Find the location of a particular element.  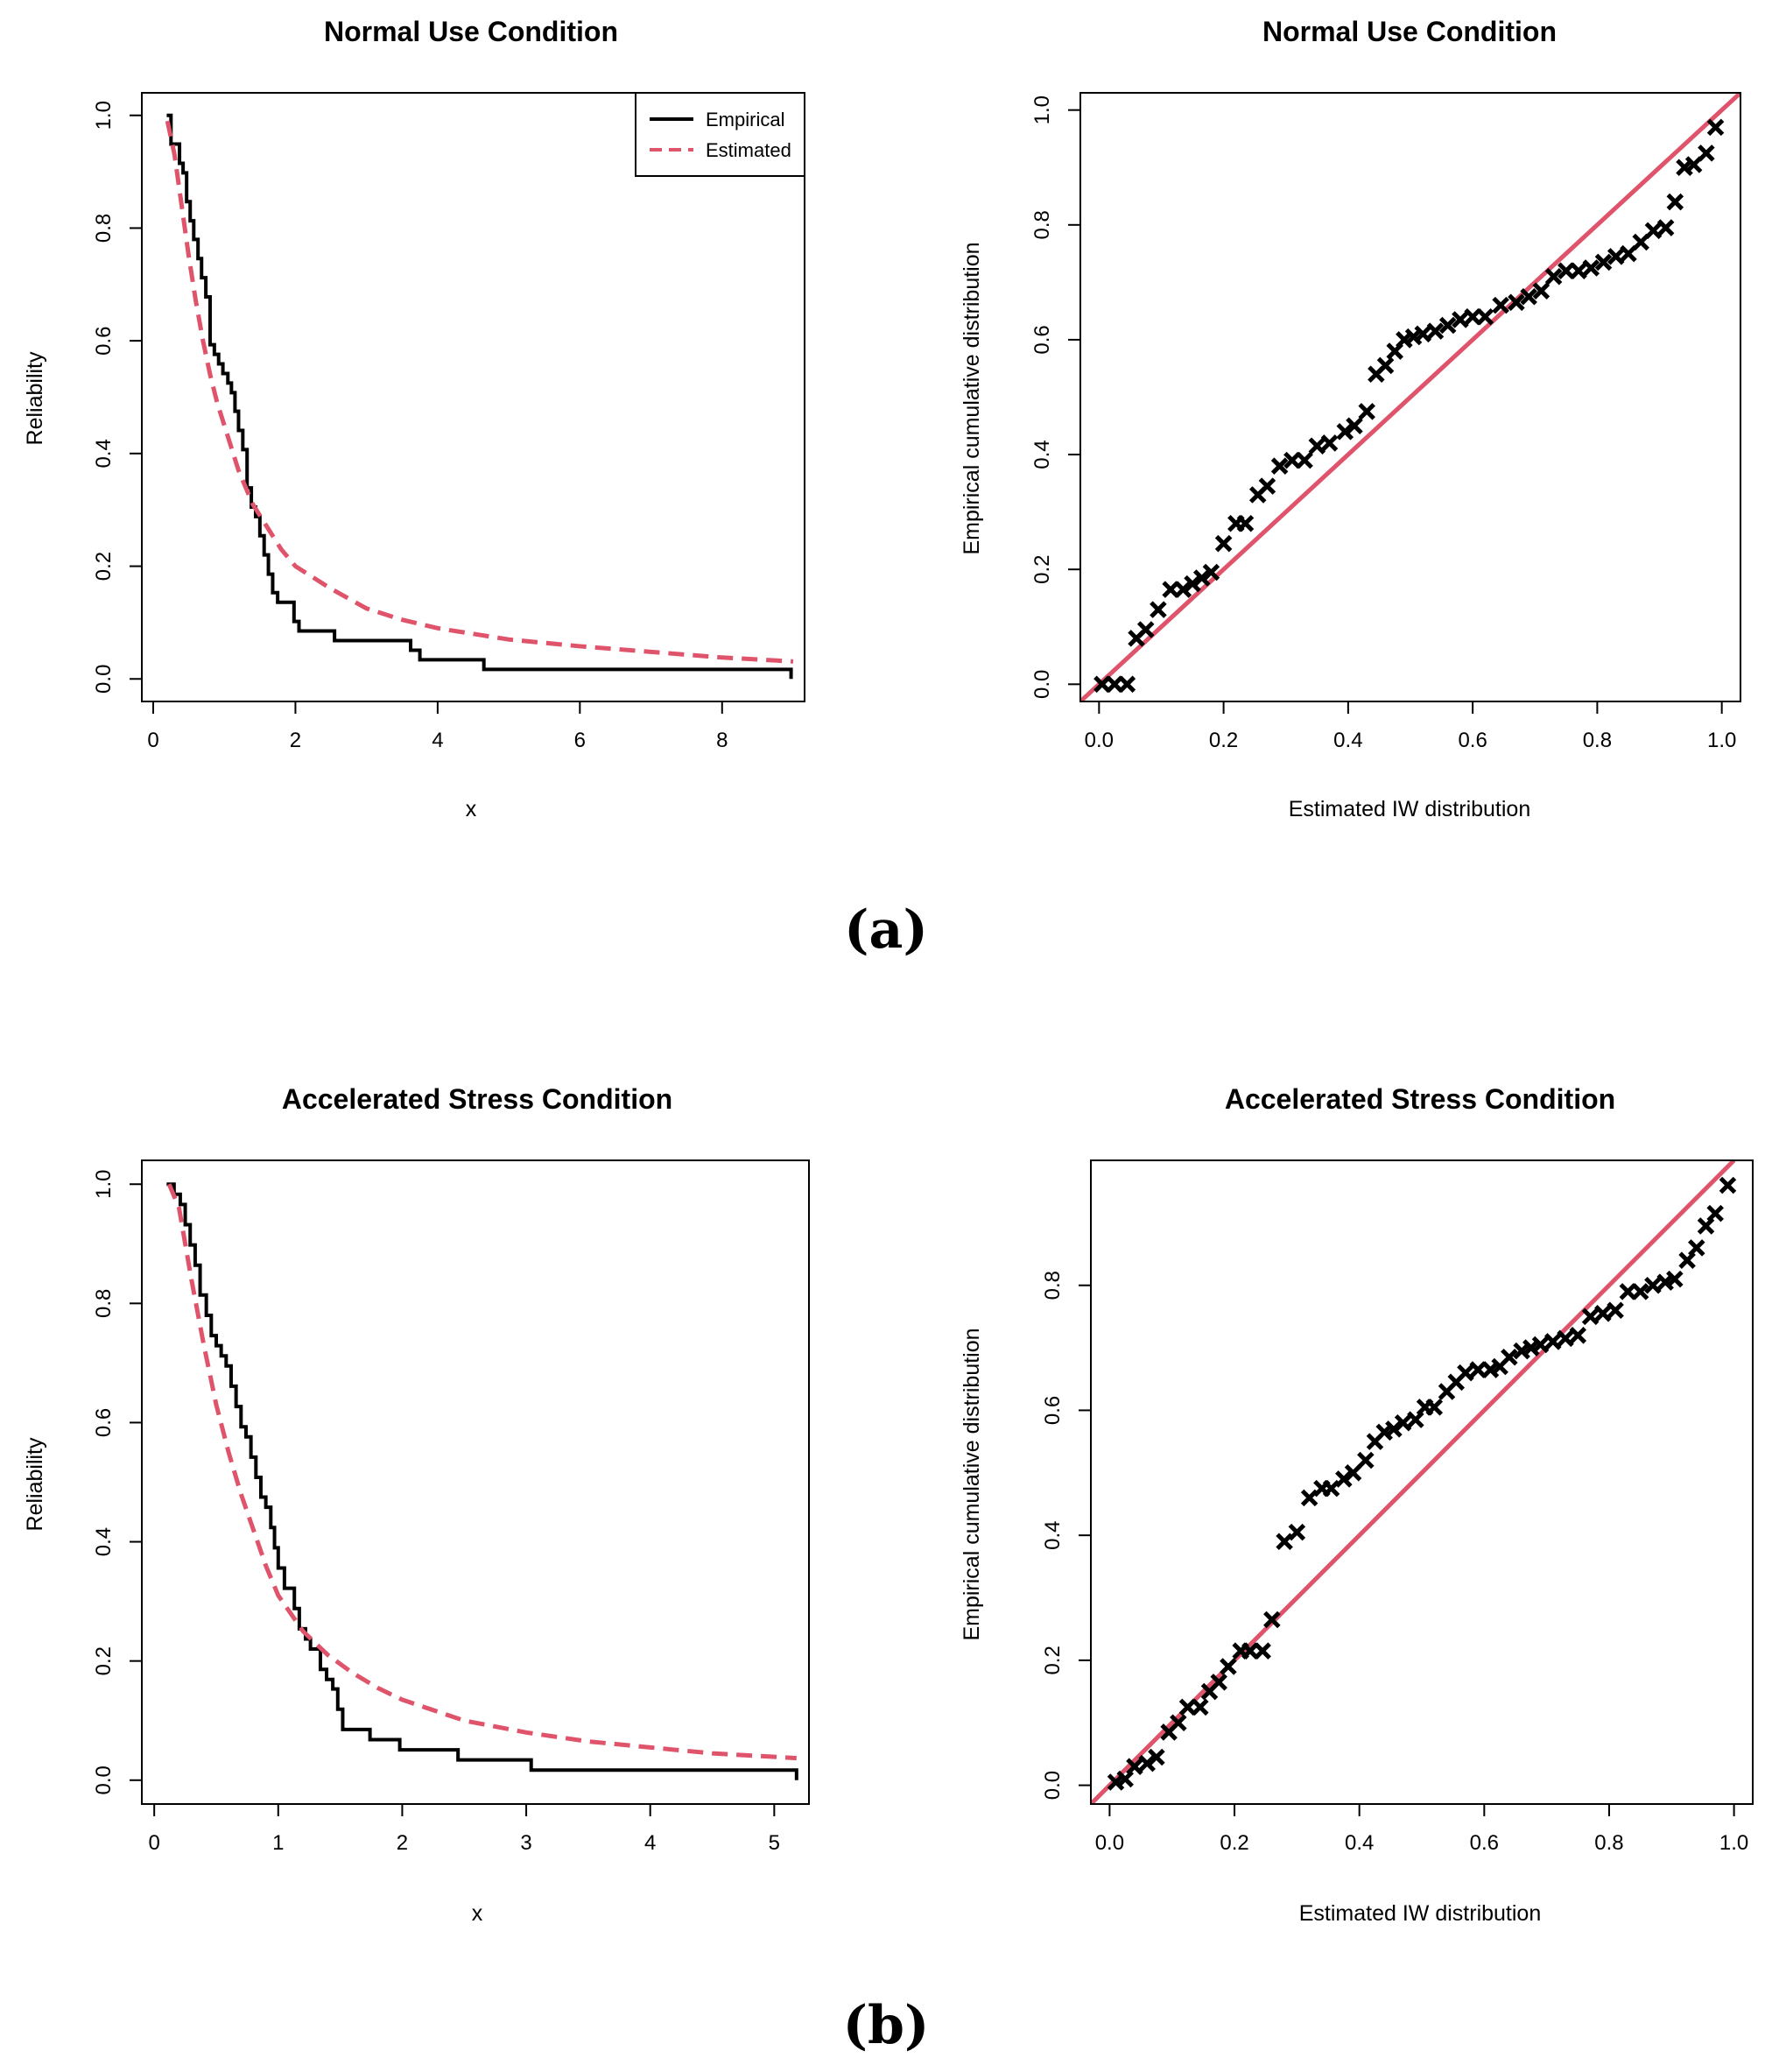

legend-estimated-label: Estimated is located at coordinates (749, 150).